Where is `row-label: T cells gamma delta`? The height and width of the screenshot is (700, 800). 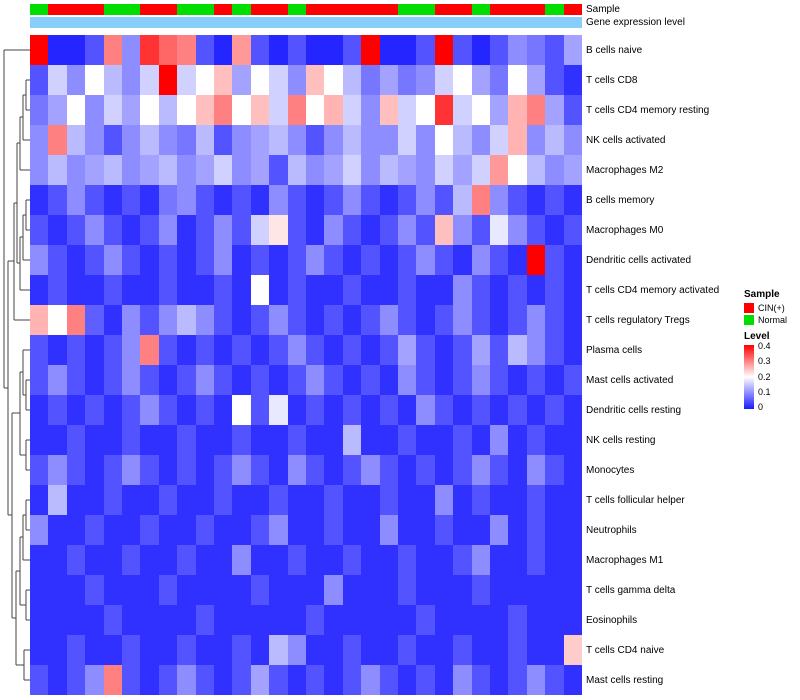
row-label: T cells gamma delta is located at coordinates (631, 590).